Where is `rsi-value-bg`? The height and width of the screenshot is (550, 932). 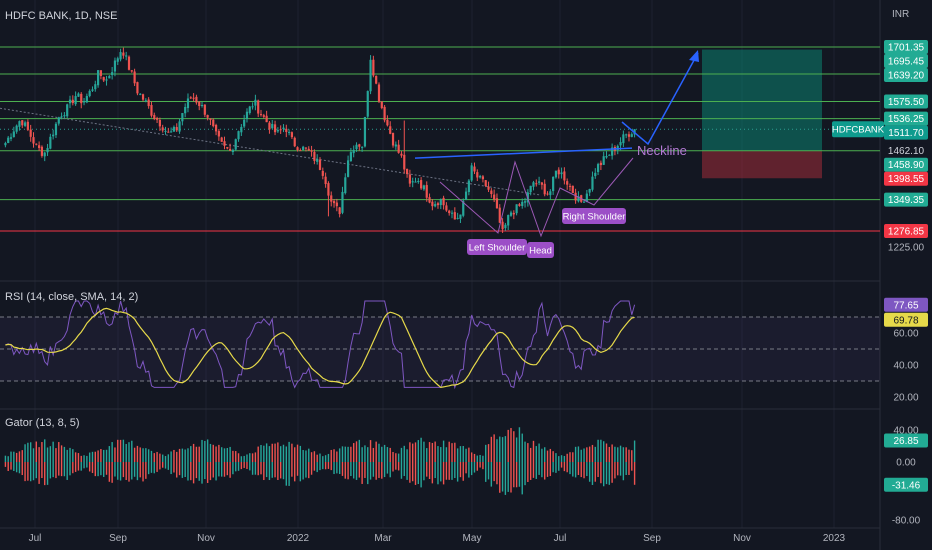 rsi-value-bg is located at coordinates (906, 304).